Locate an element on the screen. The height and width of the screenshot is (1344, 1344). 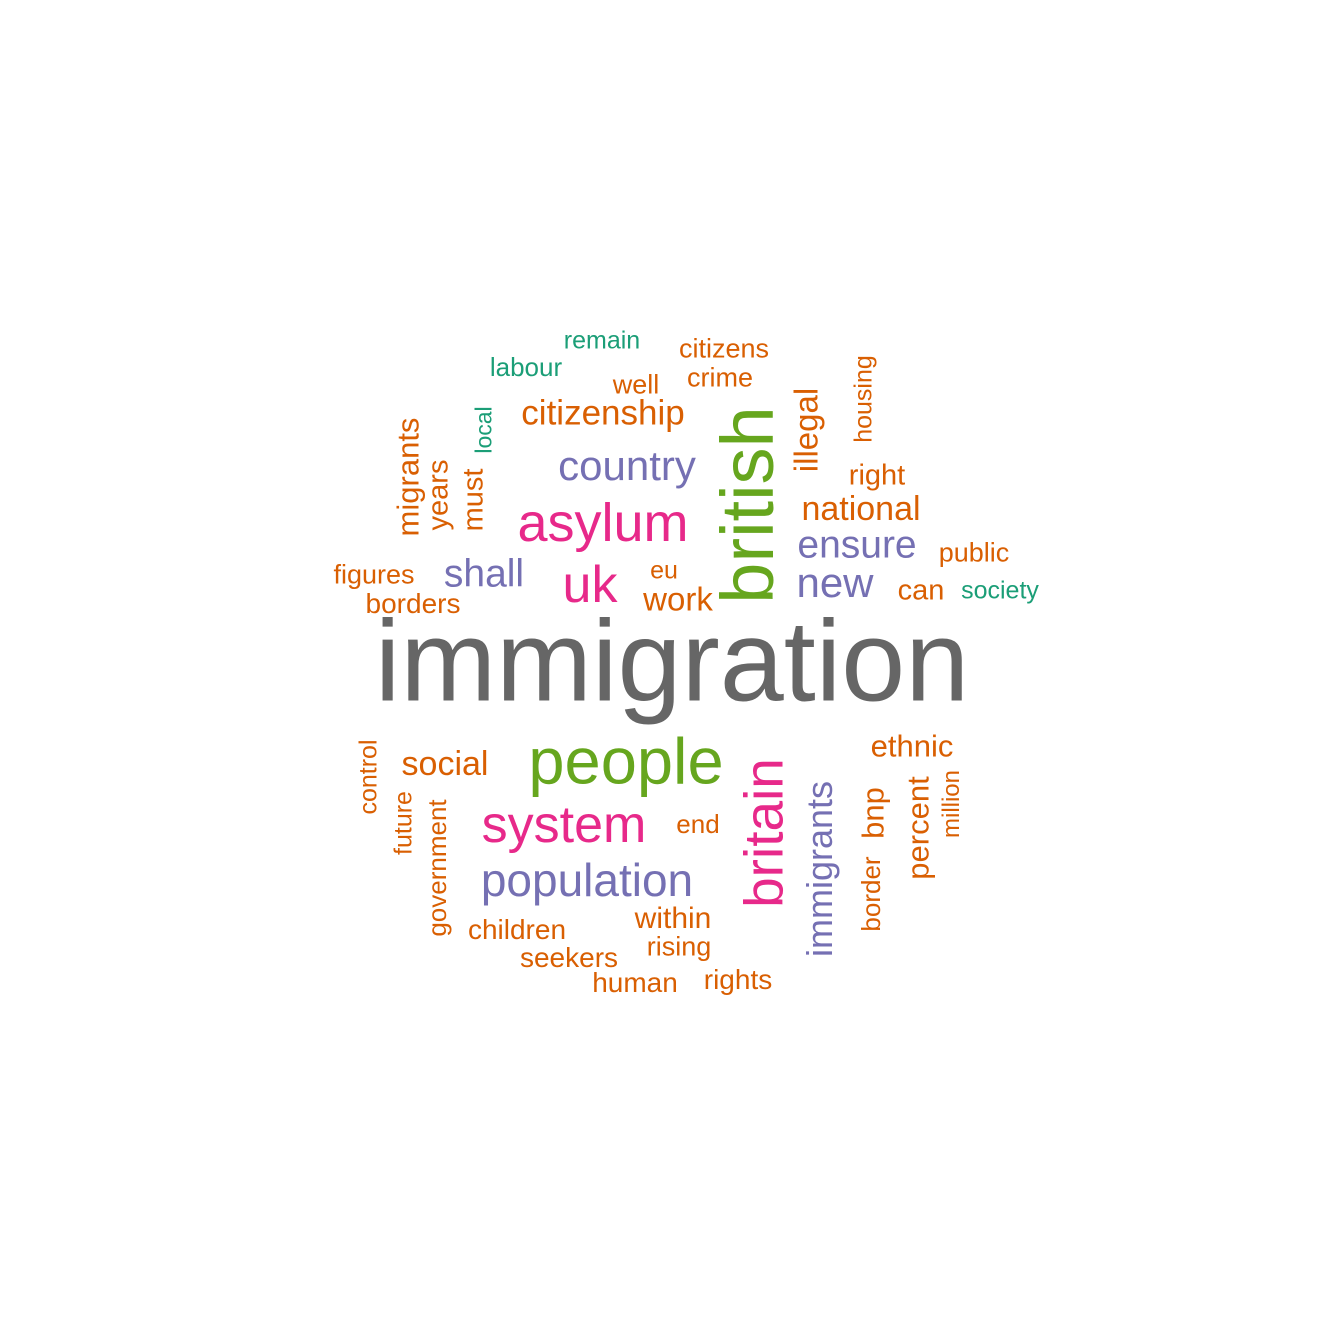
word-citizenship: citizenship is located at coordinates (603, 413).